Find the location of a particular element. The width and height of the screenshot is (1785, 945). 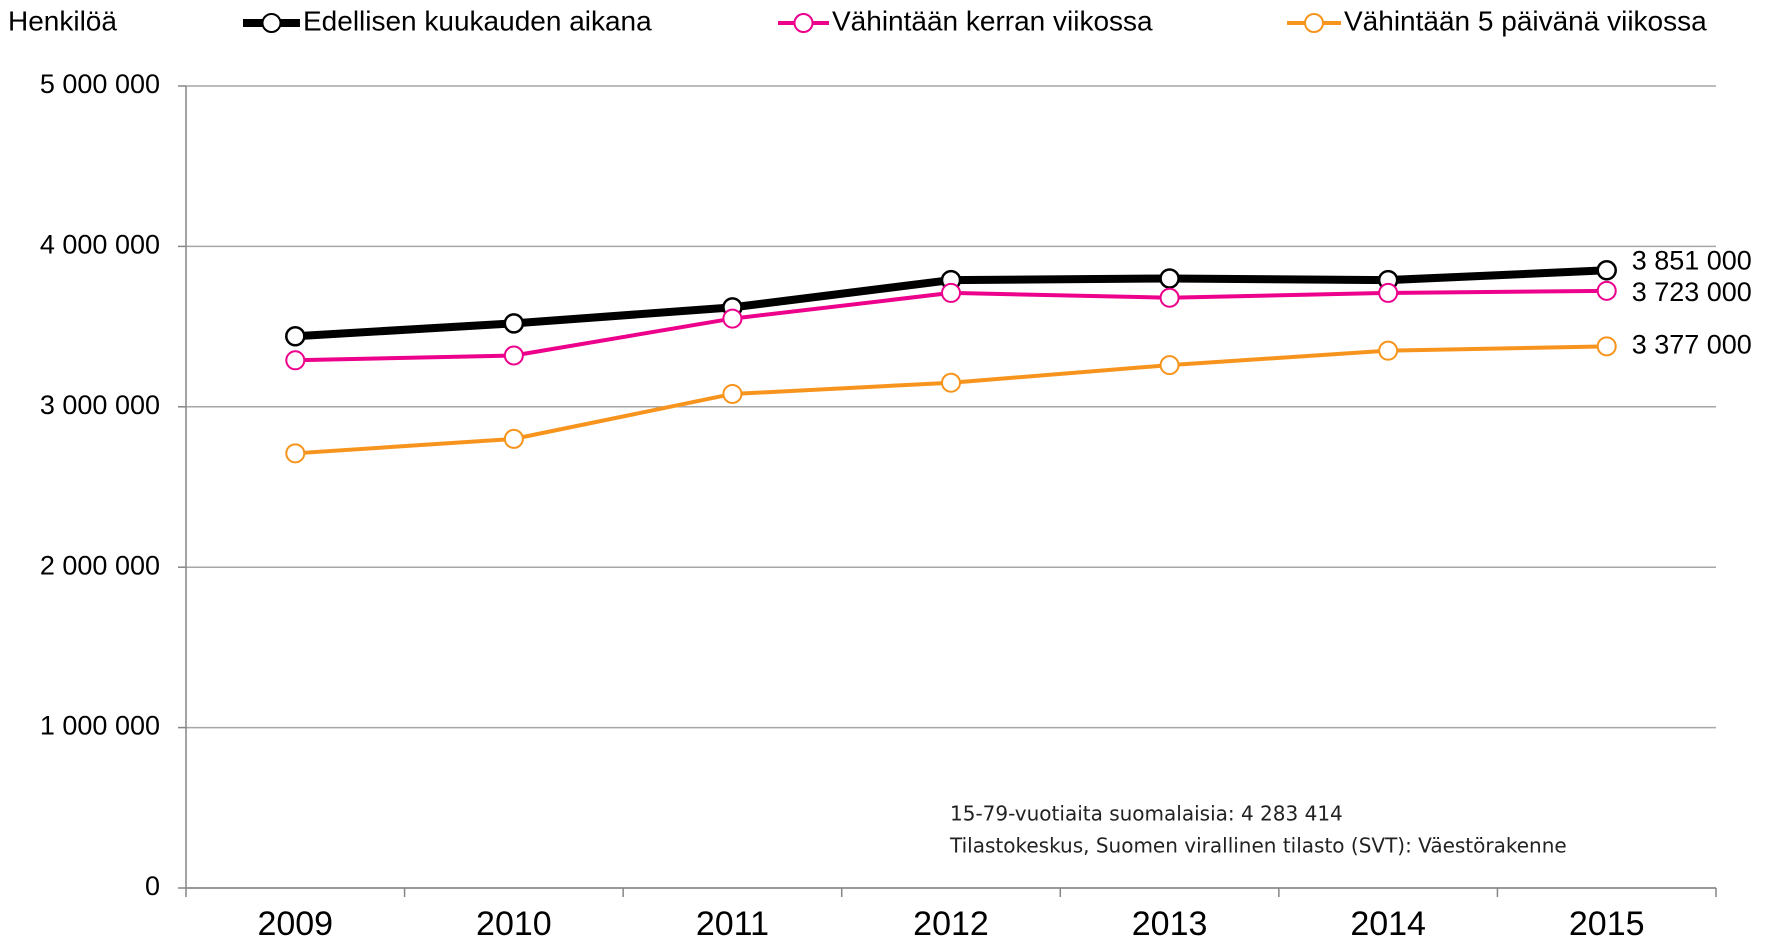

y-tick-label: 2 000 000 is located at coordinates (100, 565).